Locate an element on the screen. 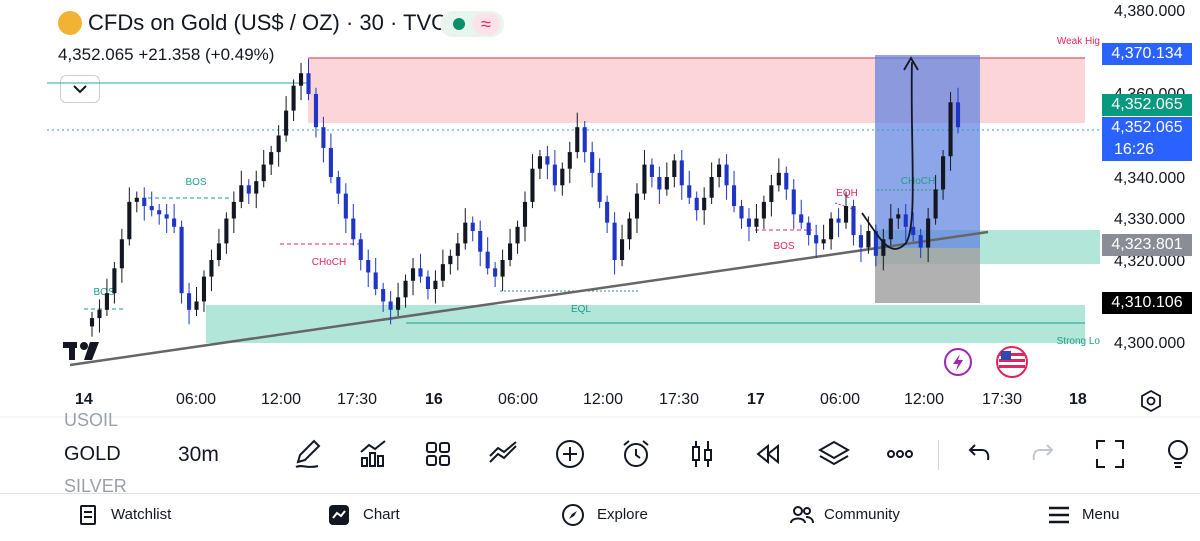  bulb-icon is located at coordinates (1178, 454).